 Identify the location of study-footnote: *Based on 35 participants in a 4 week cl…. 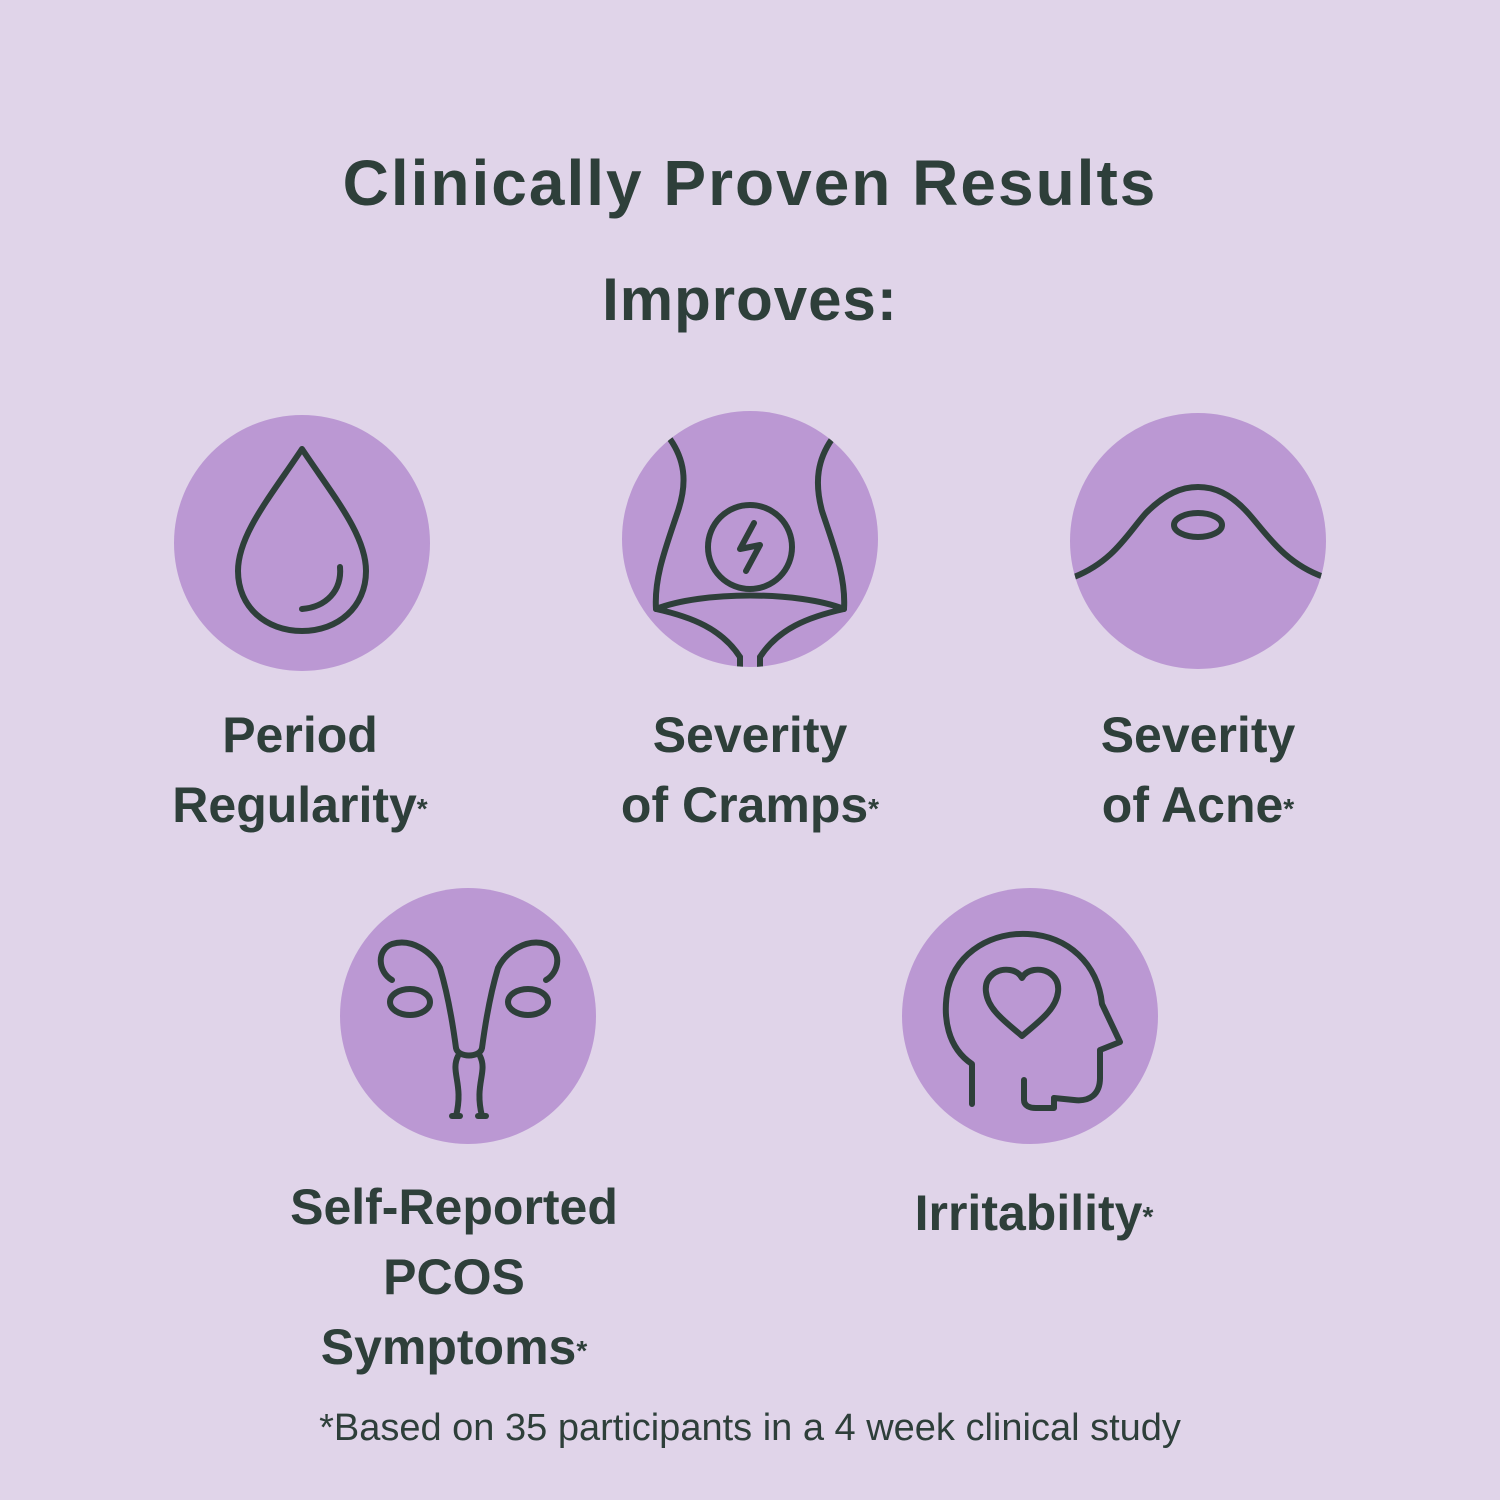
(750, 1428).